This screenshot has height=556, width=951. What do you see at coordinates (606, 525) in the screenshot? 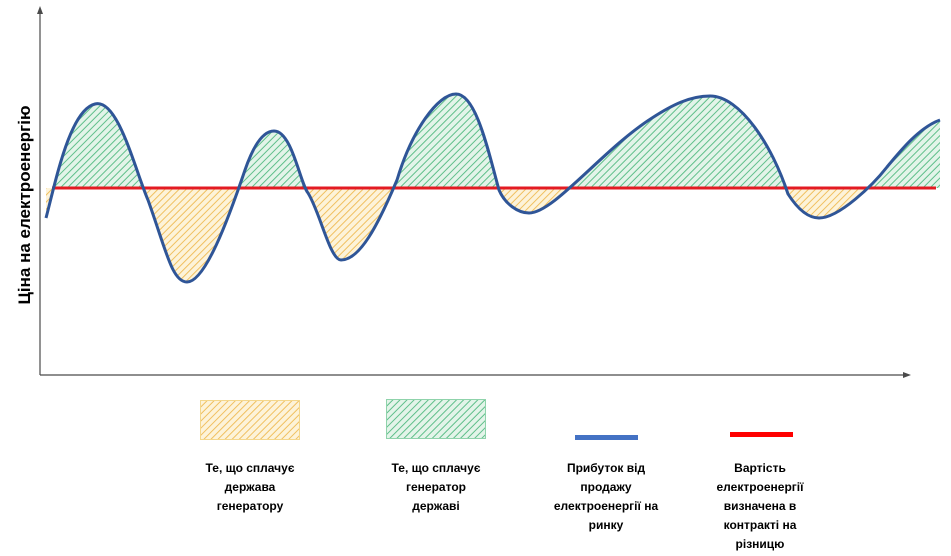
I see `legend-market-income-line-4: ринку` at bounding box center [606, 525].